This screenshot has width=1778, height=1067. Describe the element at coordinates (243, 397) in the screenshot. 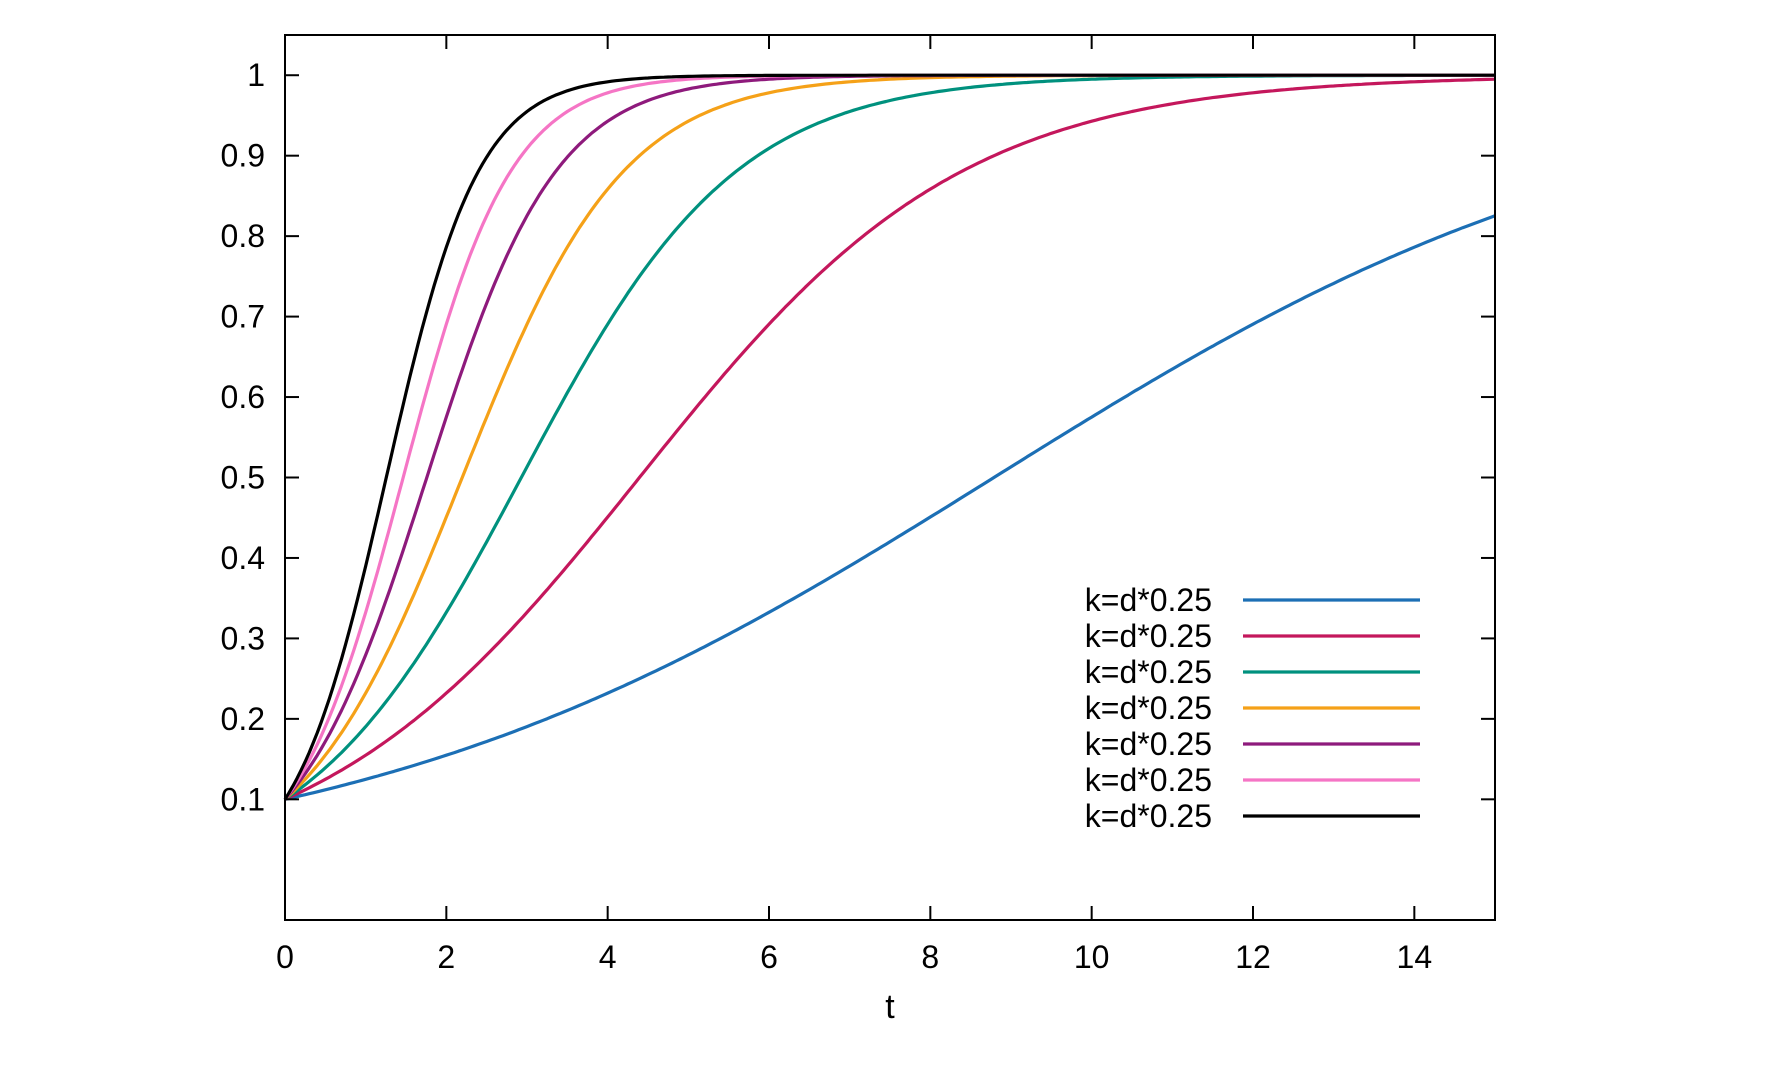

I see `y-tick-label: 0.6` at that location.